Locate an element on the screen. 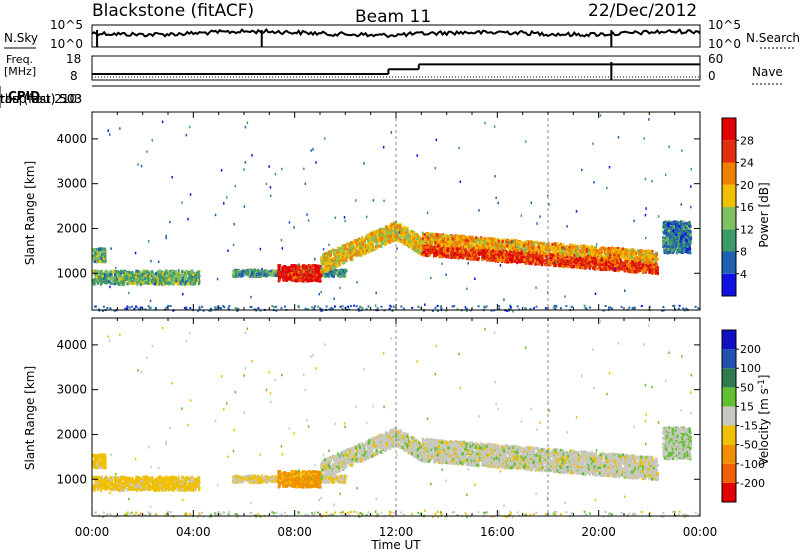  freq-trace is located at coordinates (396, 71).